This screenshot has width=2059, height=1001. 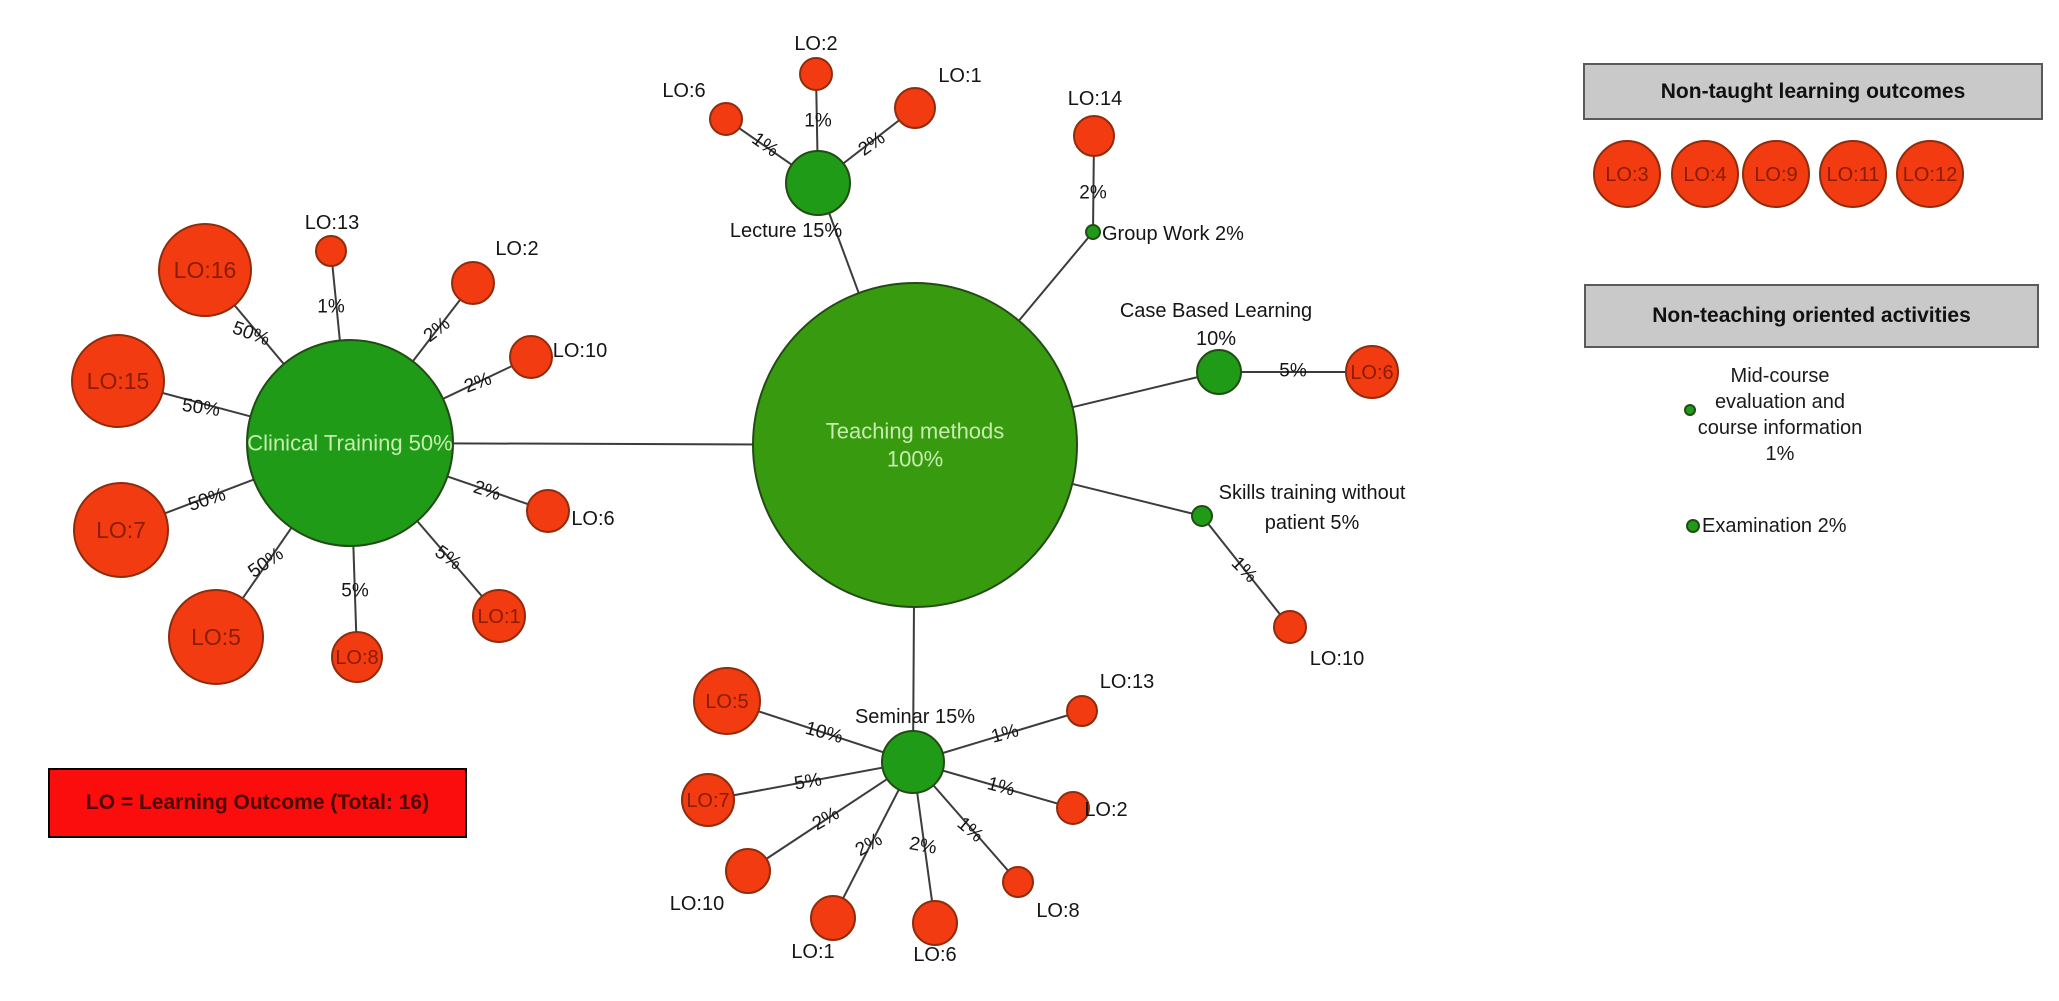 I want to click on examination-label: Examination 2%, so click(x=1774, y=526).